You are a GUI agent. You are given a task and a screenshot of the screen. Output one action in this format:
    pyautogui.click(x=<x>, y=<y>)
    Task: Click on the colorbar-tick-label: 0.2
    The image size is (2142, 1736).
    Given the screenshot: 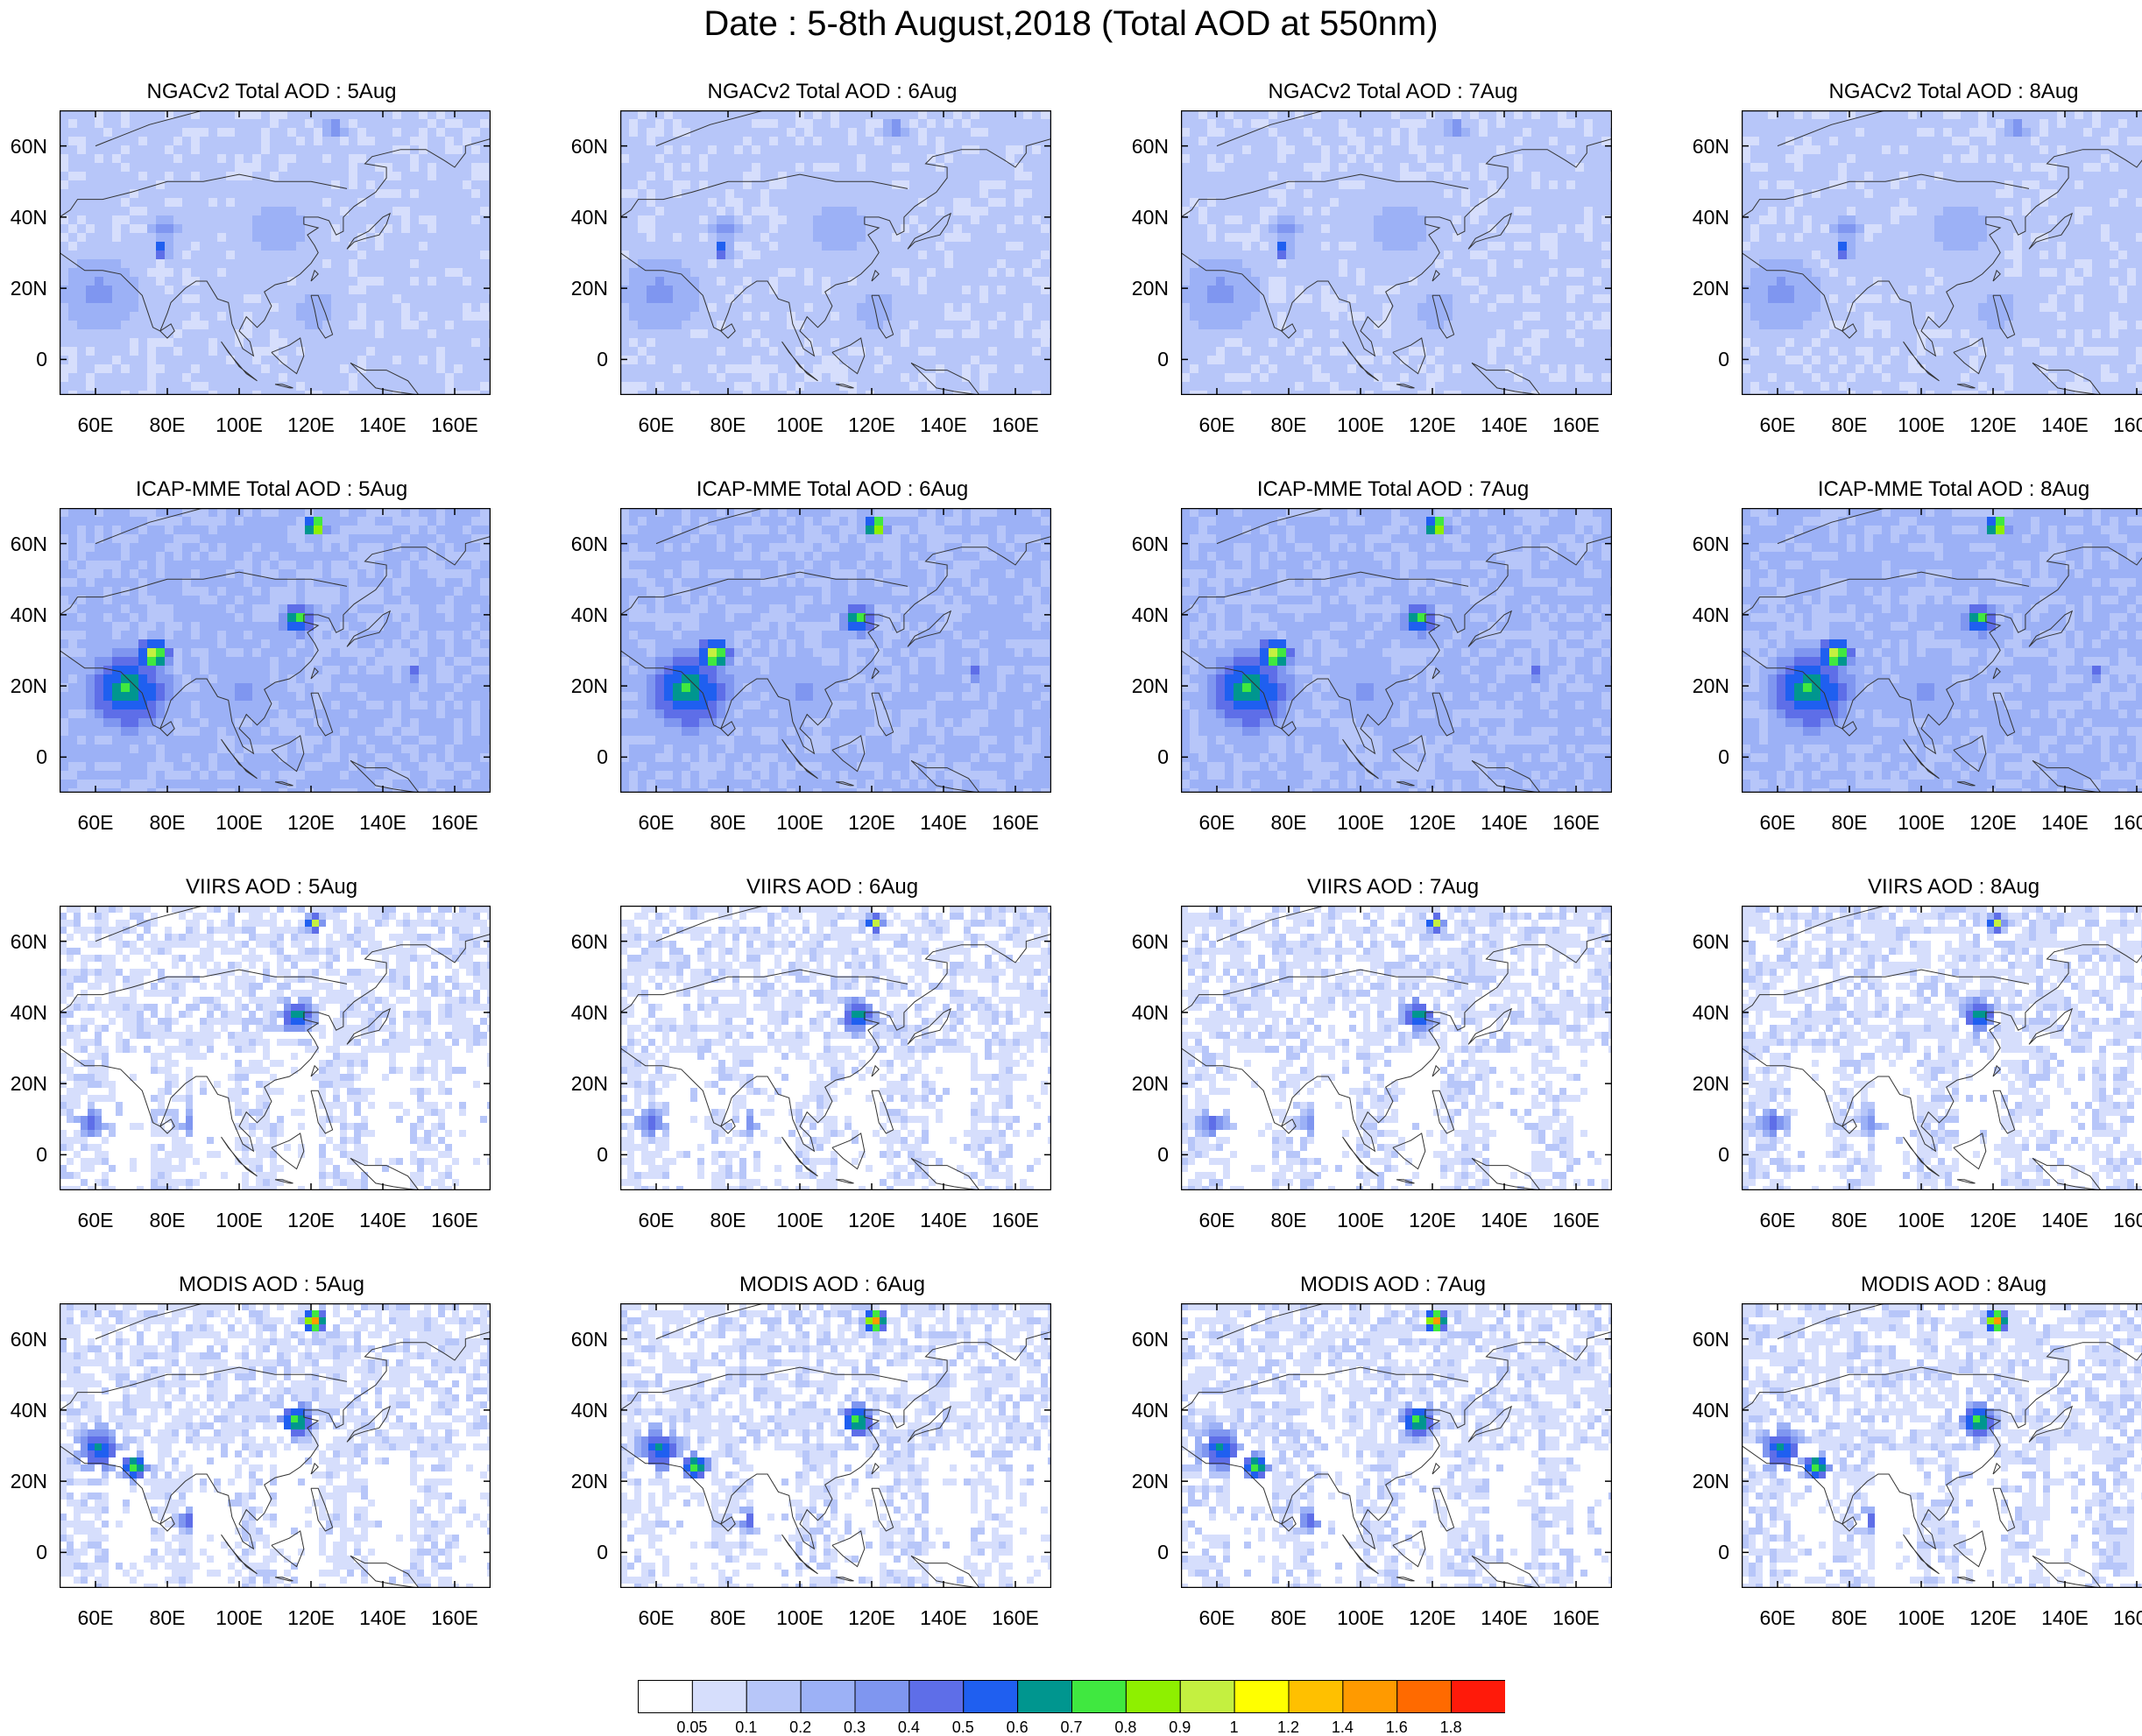 What is the action you would take?
    pyautogui.click(x=800, y=1727)
    